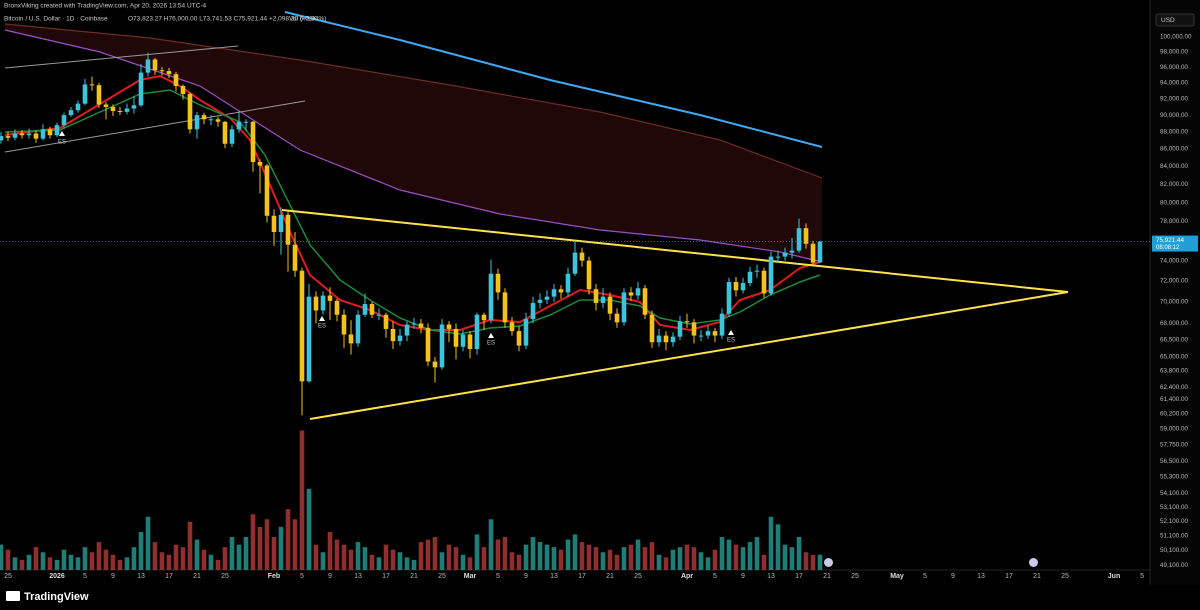 The height and width of the screenshot is (610, 1200). Describe the element at coordinates (1174, 221) in the screenshot. I see `y-tick-label: 78,000.00` at that location.